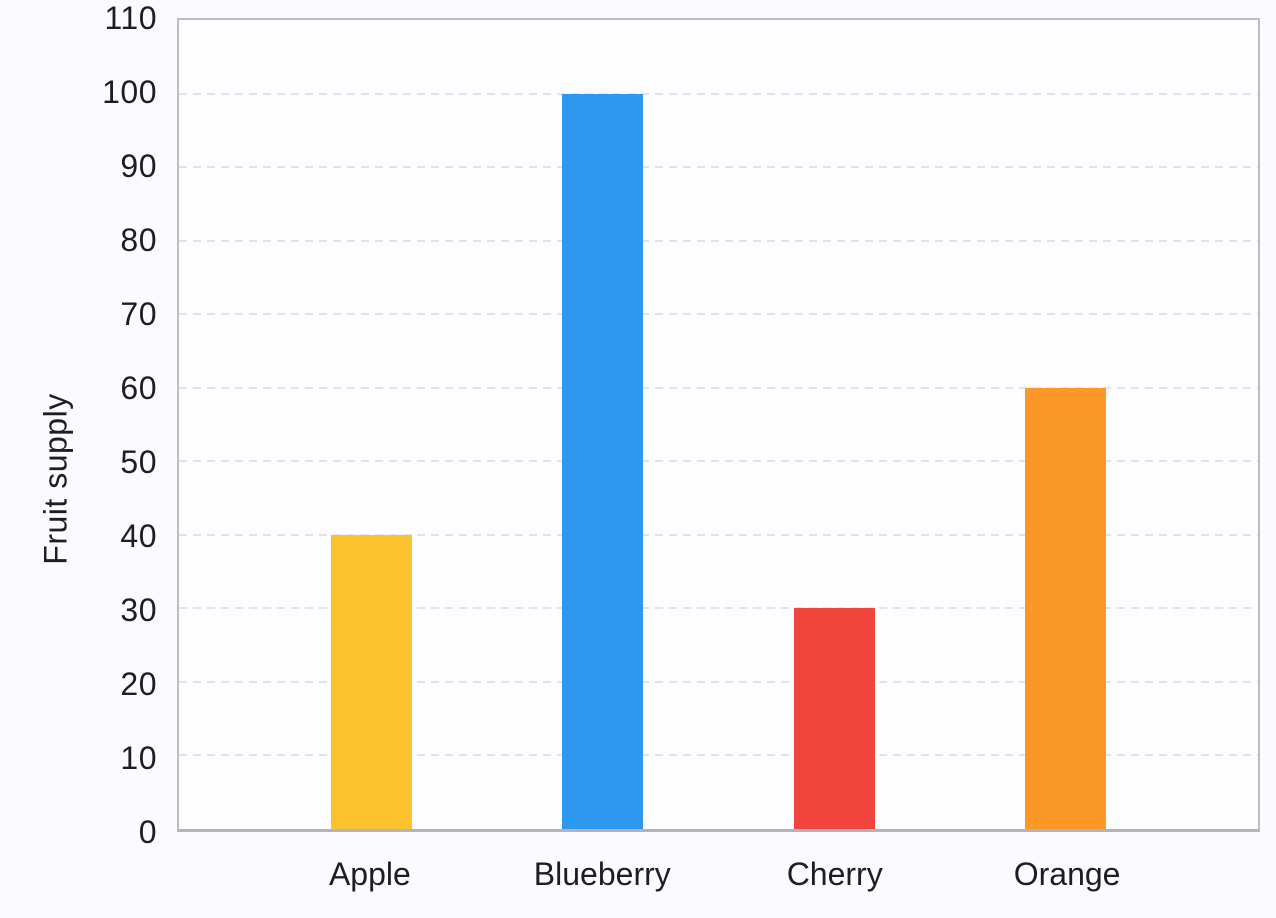  What do you see at coordinates (138, 536) in the screenshot?
I see `y-tick-label-40: 40` at bounding box center [138, 536].